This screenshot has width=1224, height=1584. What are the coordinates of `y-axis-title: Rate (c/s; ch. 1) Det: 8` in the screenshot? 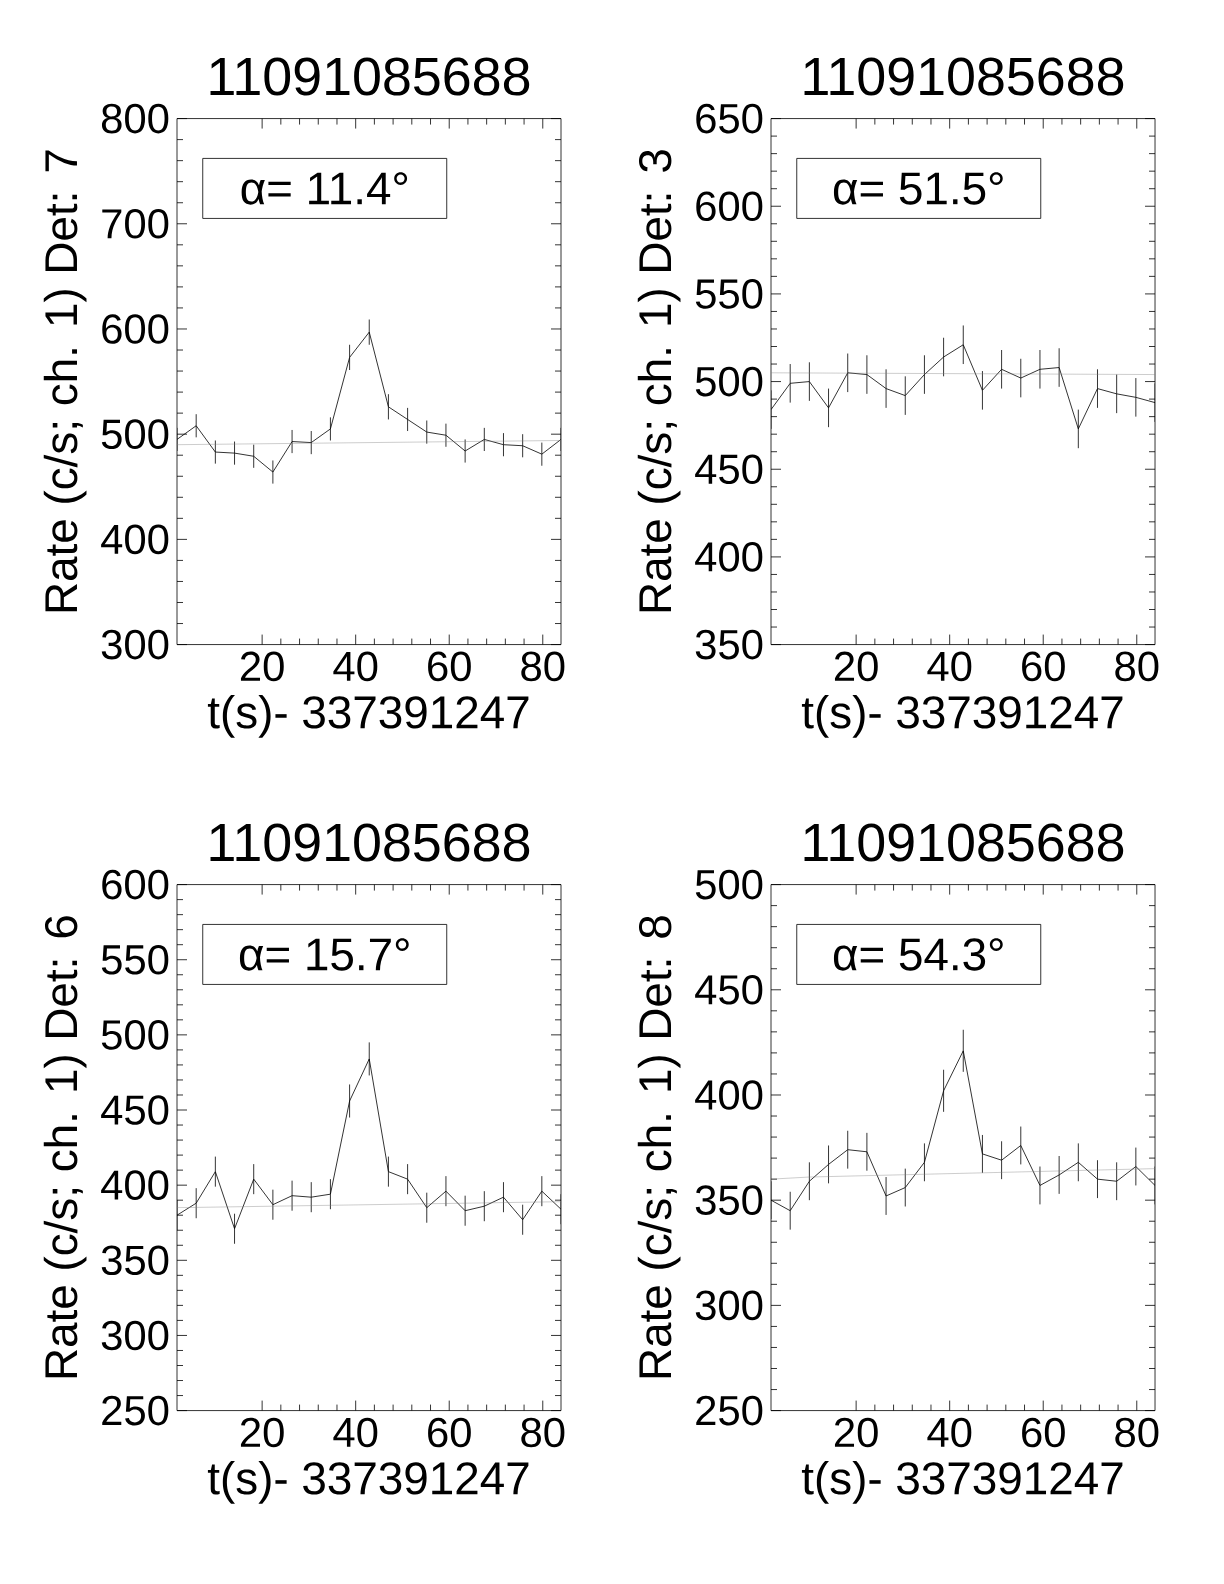 It's located at (659, 1147).